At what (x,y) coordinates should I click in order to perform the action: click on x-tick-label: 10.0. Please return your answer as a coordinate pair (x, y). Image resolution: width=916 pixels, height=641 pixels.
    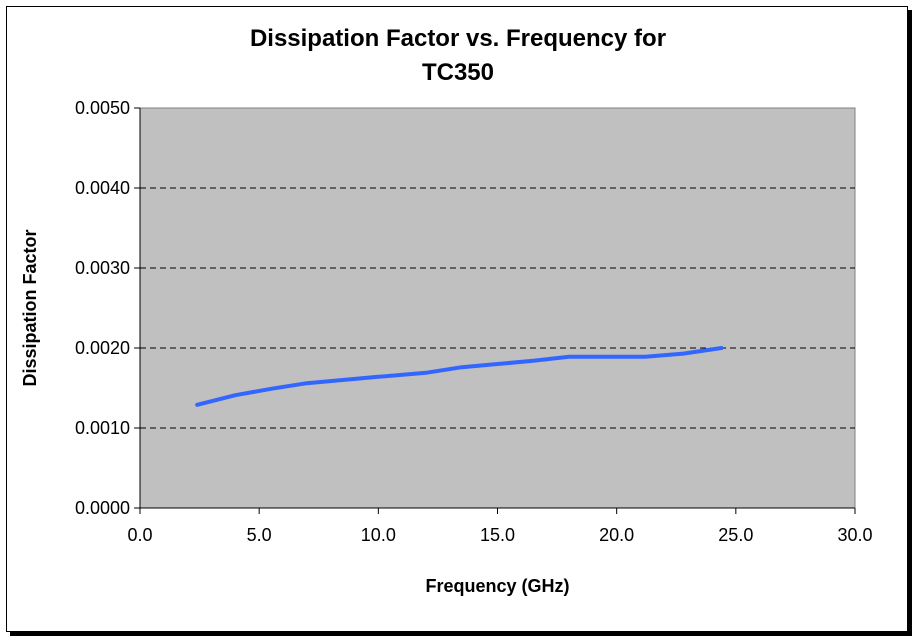
    Looking at the image, I should click on (378, 535).